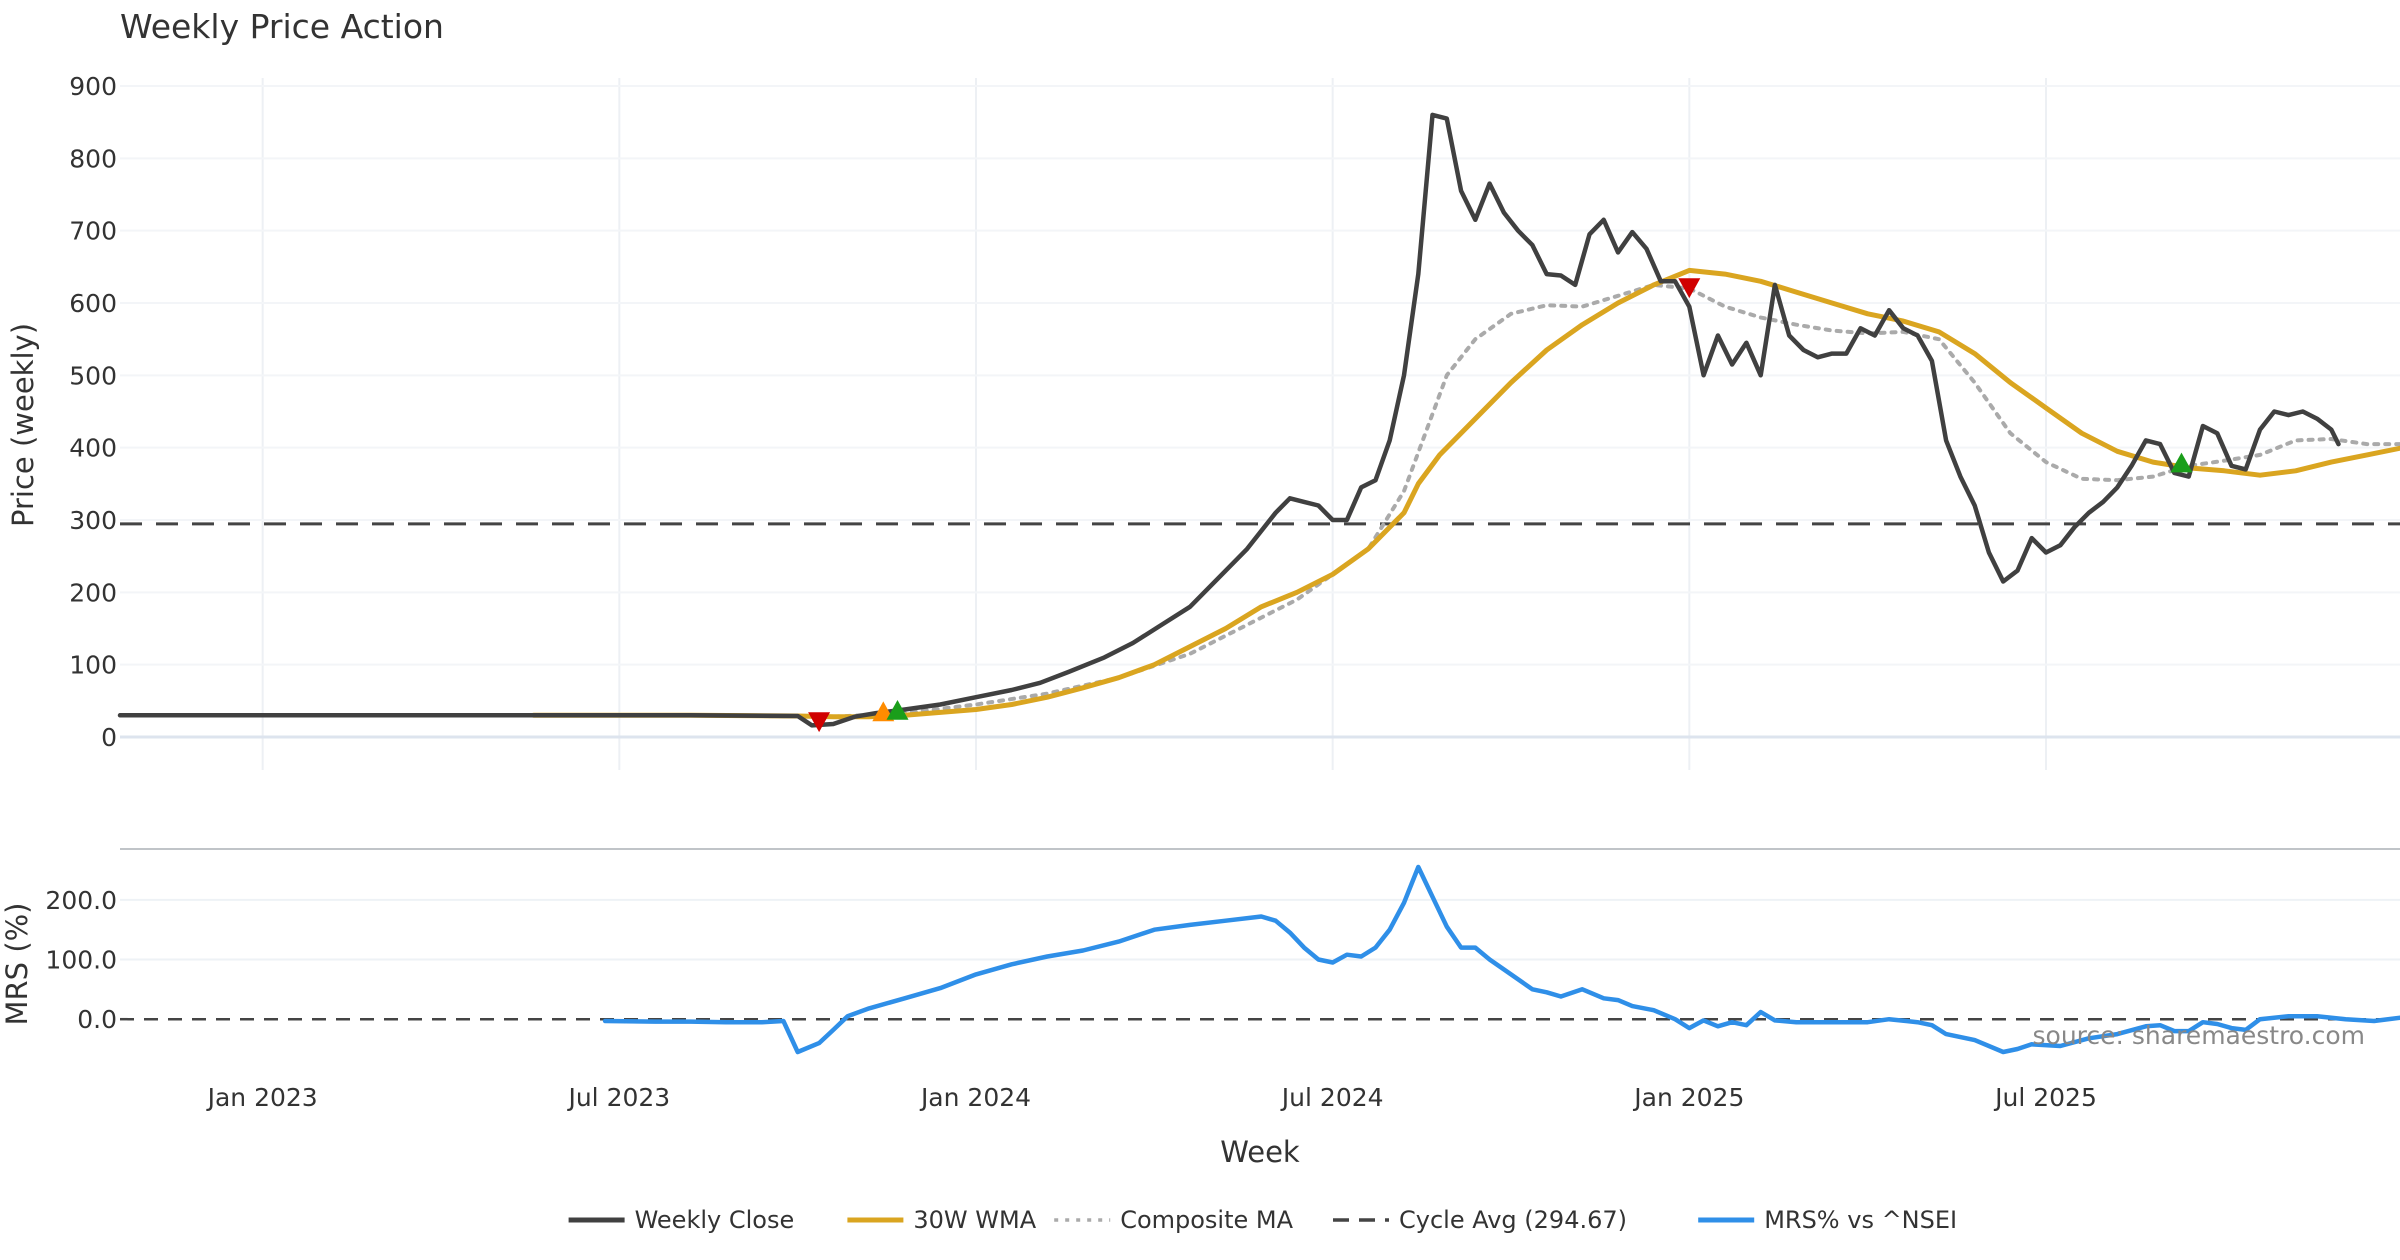  I want to click on mrs-y-tick-label: 0.0, so click(97, 1019).